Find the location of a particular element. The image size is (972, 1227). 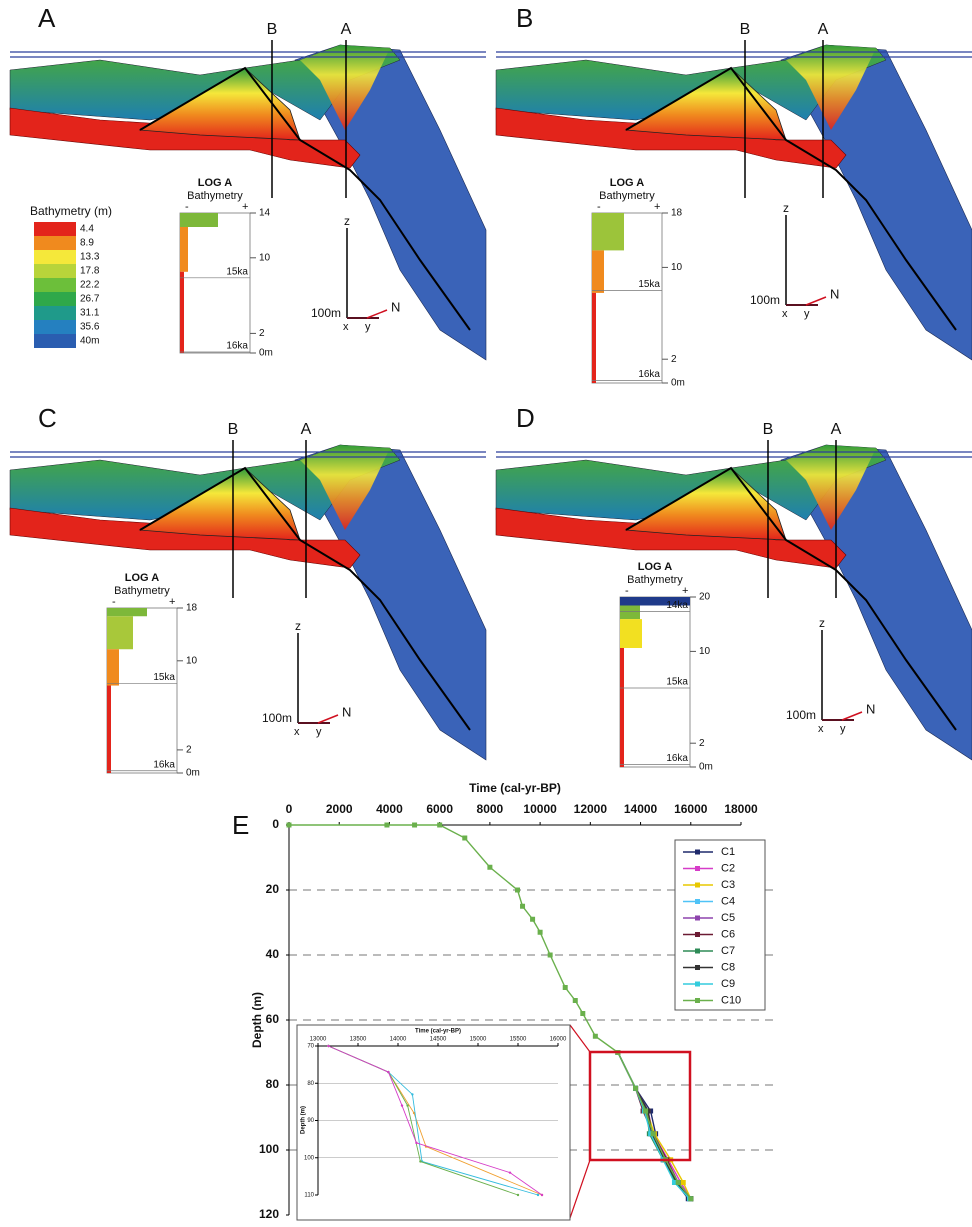

x-tick-label: 2000 is located at coordinates (339, 809).